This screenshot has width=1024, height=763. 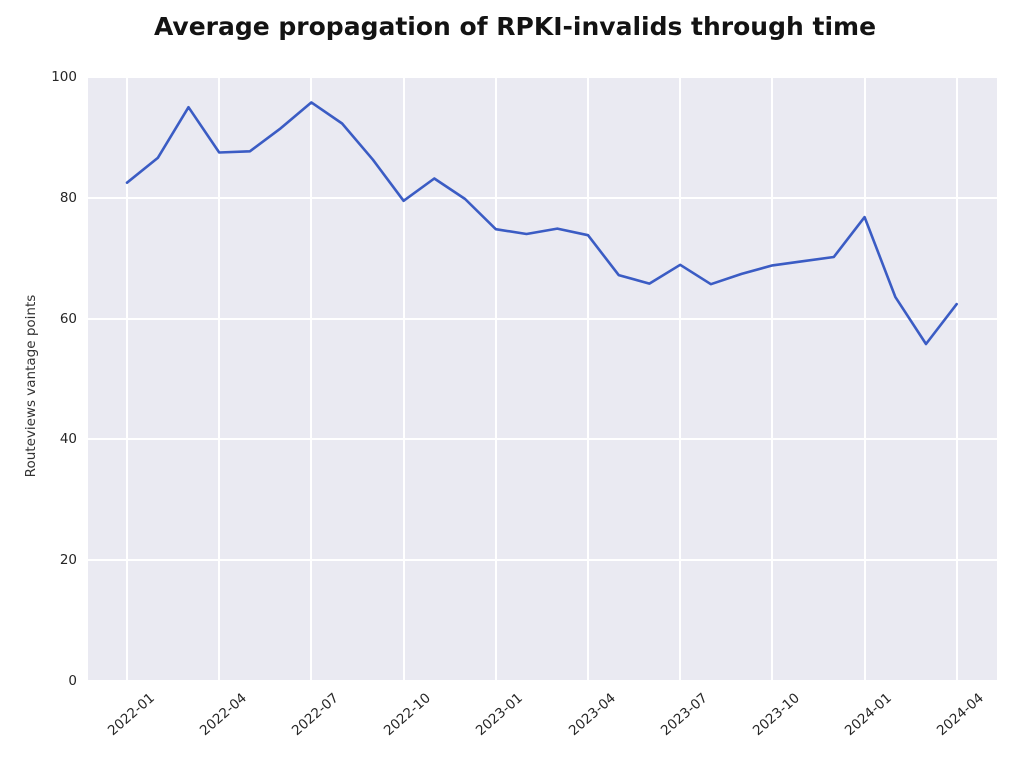 What do you see at coordinates (315, 715) in the screenshot?
I see `x-tick-label-2022-07: 2022-07` at bounding box center [315, 715].